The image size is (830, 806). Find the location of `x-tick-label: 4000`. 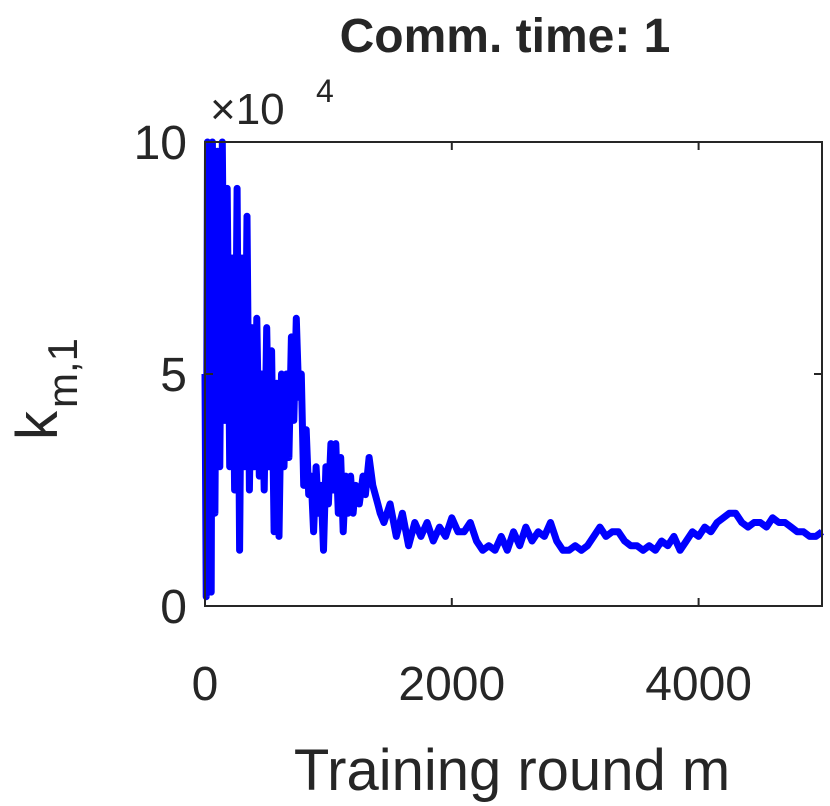

x-tick-label: 4000 is located at coordinates (698, 684).